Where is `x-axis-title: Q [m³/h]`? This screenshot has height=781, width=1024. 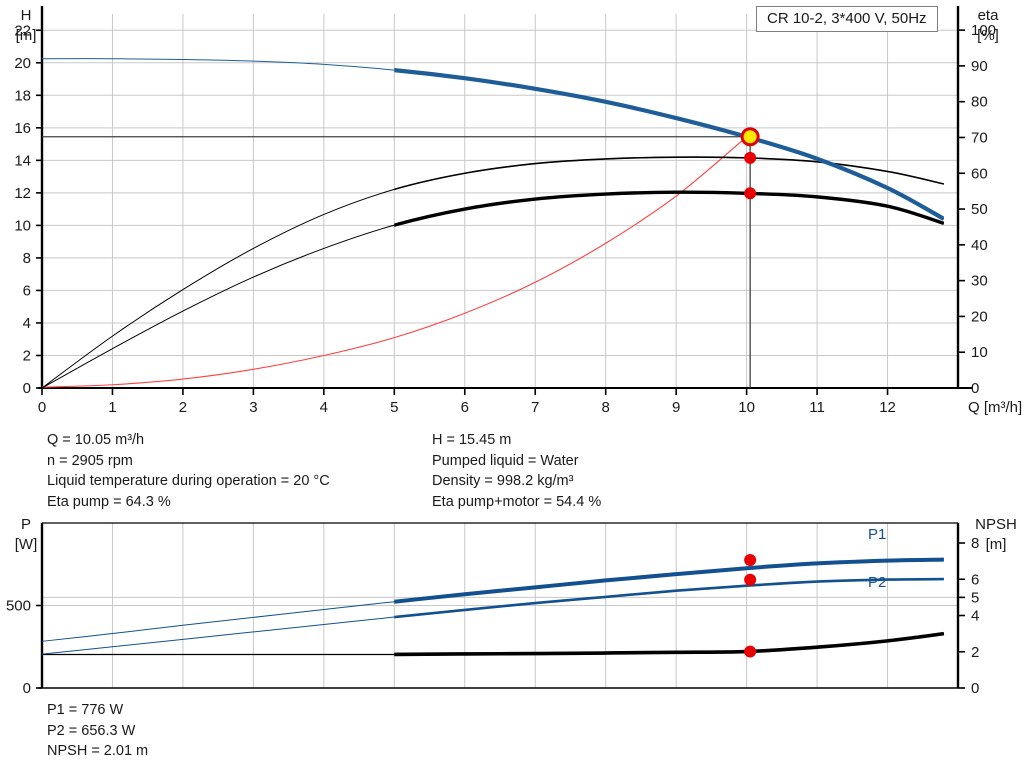 x-axis-title: Q [m³/h] is located at coordinates (995, 407).